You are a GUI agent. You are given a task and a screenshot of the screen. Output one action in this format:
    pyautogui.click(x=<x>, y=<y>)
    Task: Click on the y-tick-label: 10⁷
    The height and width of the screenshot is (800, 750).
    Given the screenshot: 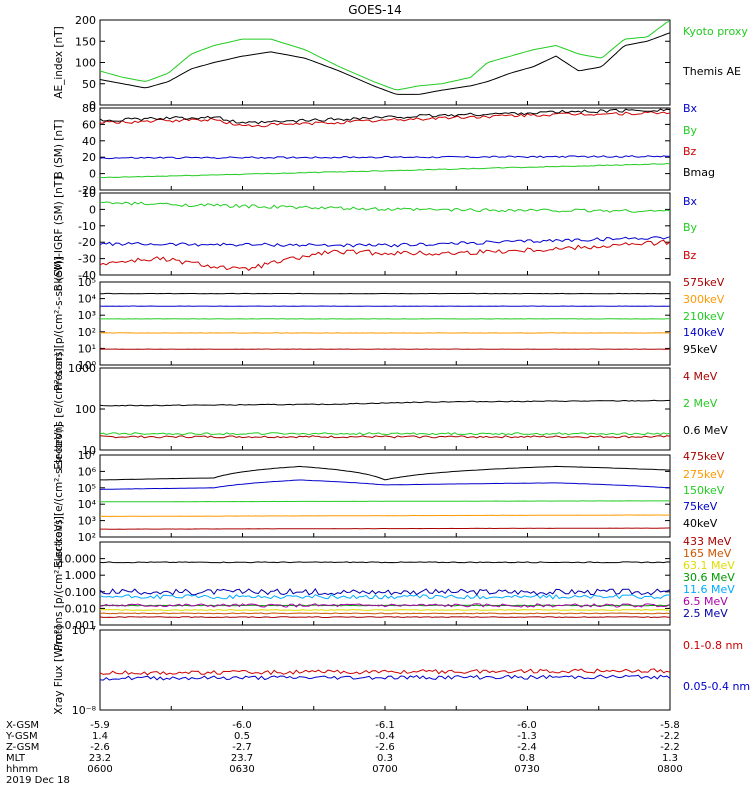 What is the action you would take?
    pyautogui.click(x=87, y=455)
    